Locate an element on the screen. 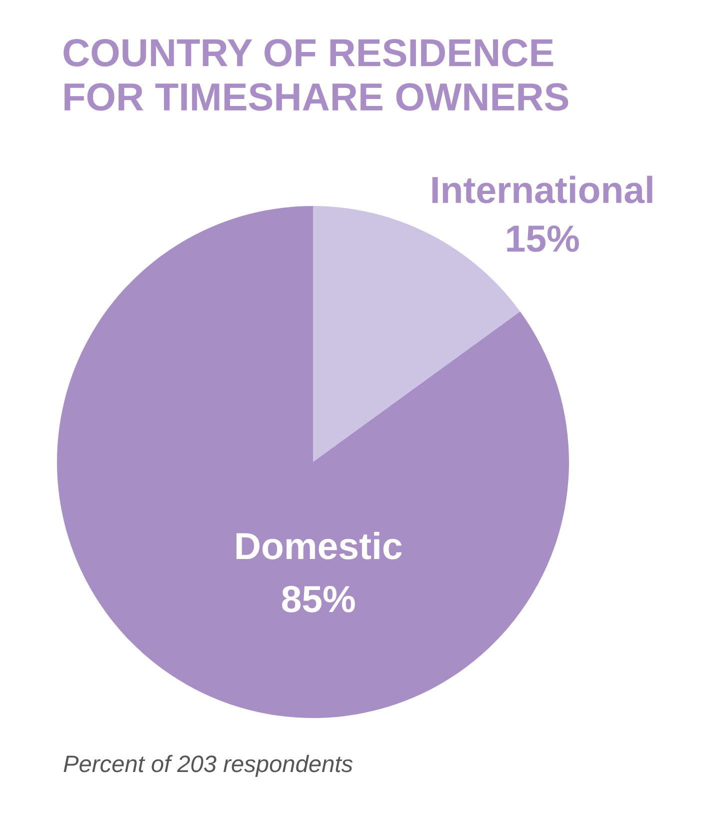  text: Percent of 203 respondents is located at coordinates (208, 765).